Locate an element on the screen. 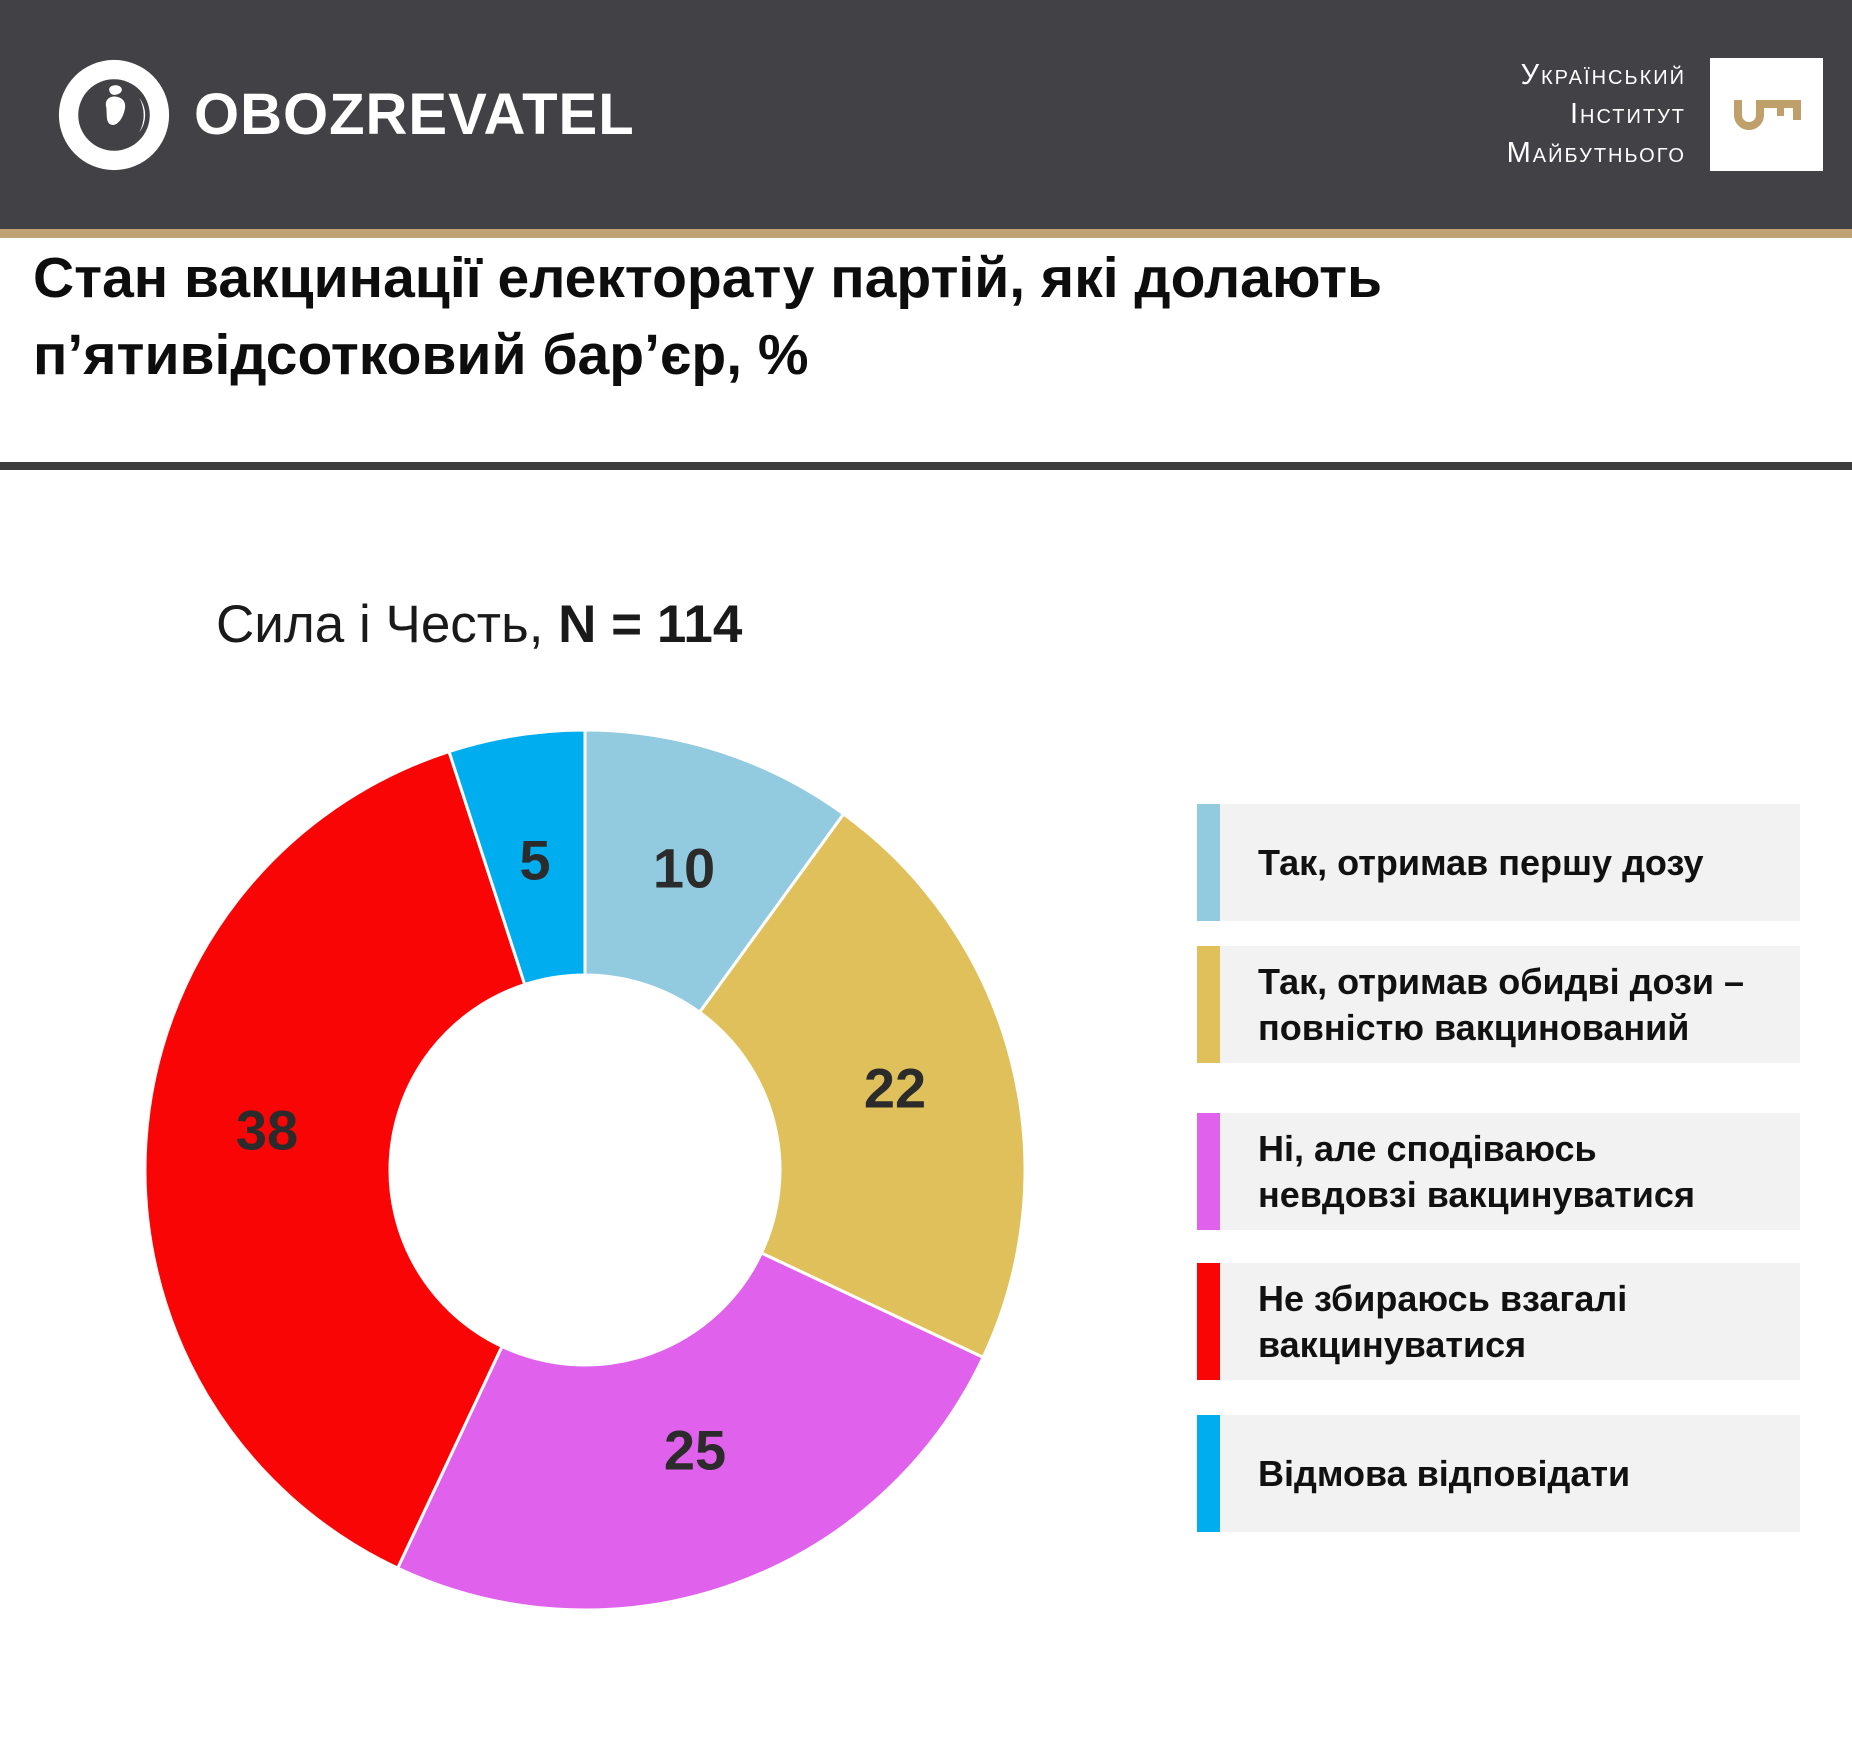 The image size is (1852, 1739). slice-hope-to-vaccinate is located at coordinates (690, 1431).